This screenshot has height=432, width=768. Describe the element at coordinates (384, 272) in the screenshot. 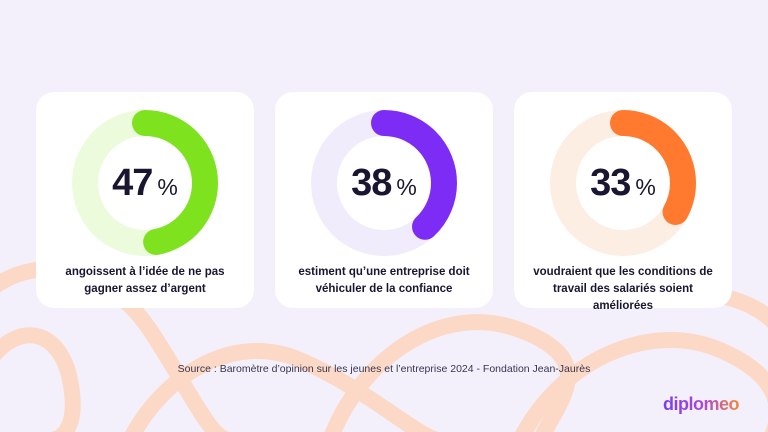

I see `caption-line: estiment qu’une entreprise doit` at that location.